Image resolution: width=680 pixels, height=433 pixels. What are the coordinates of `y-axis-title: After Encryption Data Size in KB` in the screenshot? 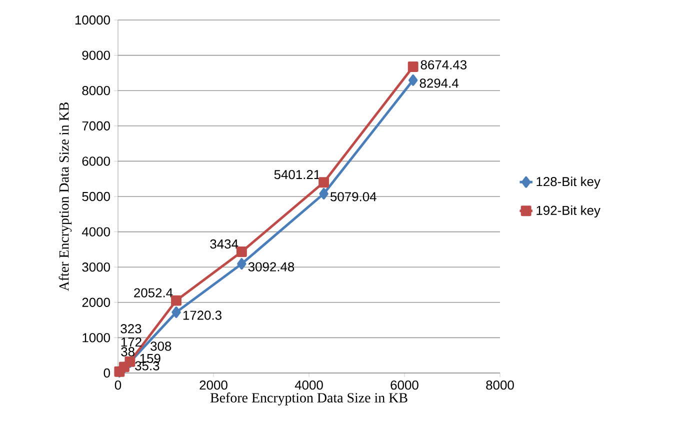 It's located at (65, 197).